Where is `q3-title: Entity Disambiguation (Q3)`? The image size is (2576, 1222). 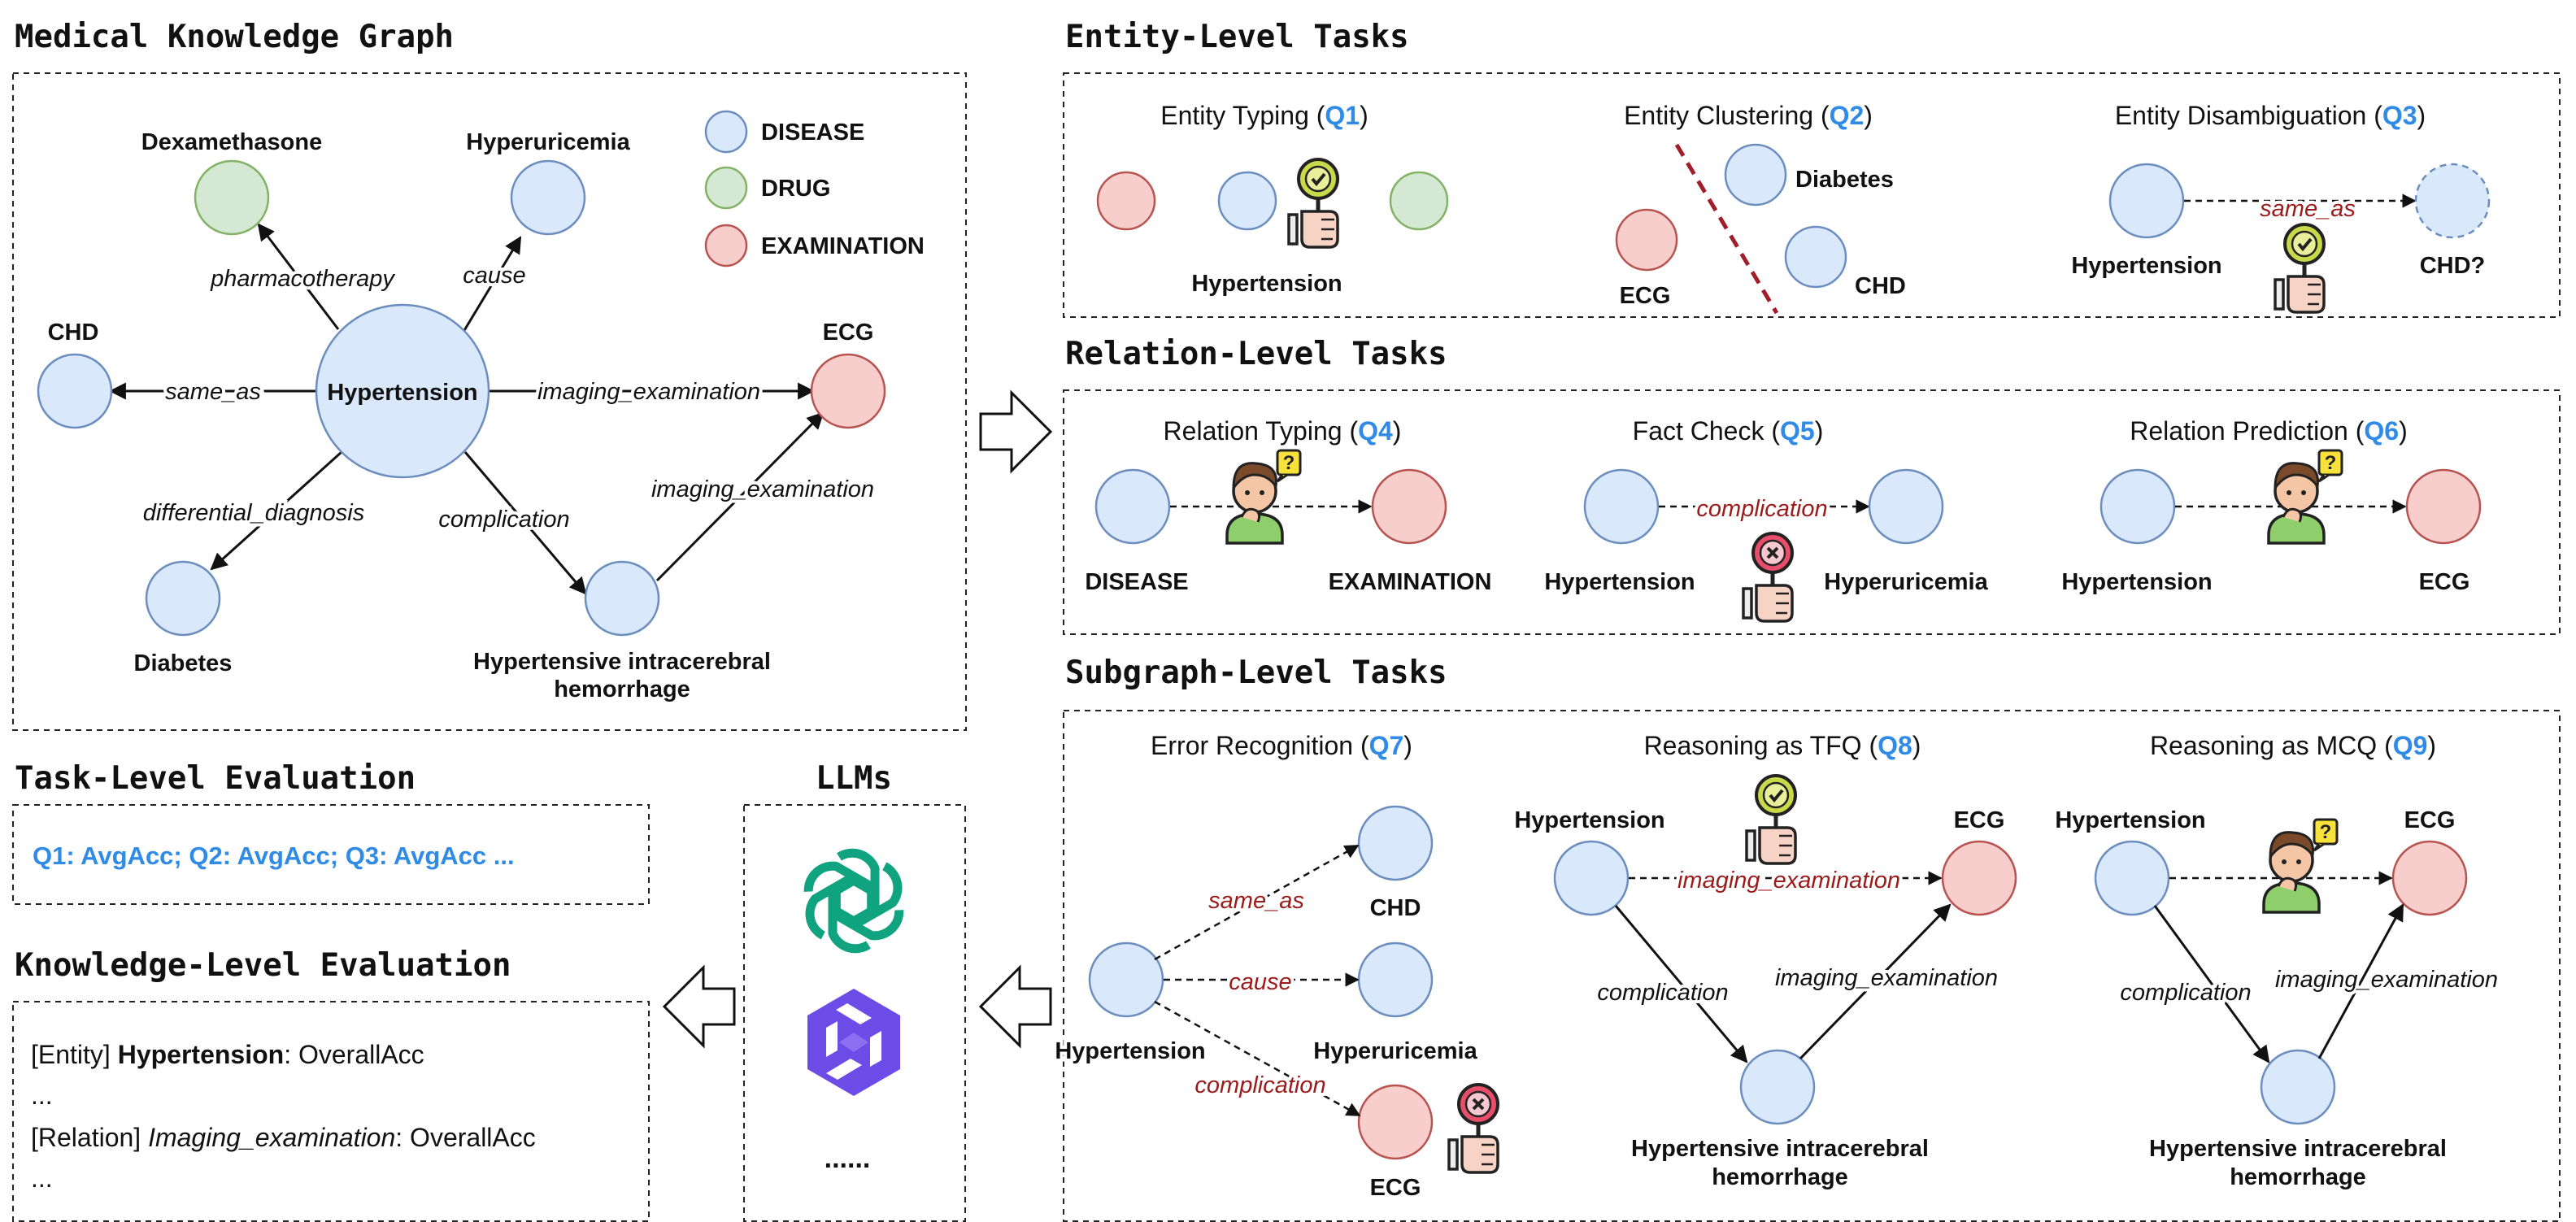 q3-title: Entity Disambiguation (Q3) is located at coordinates (2270, 115).